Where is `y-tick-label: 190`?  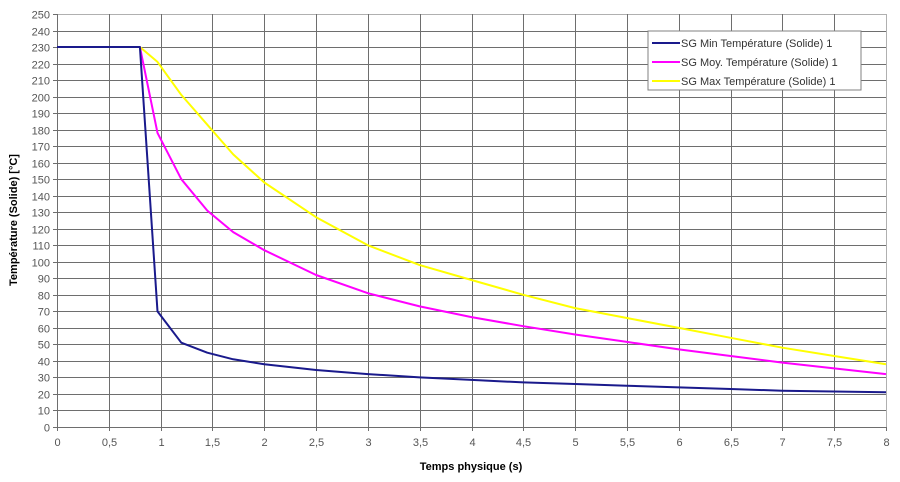 y-tick-label: 190 is located at coordinates (41, 115).